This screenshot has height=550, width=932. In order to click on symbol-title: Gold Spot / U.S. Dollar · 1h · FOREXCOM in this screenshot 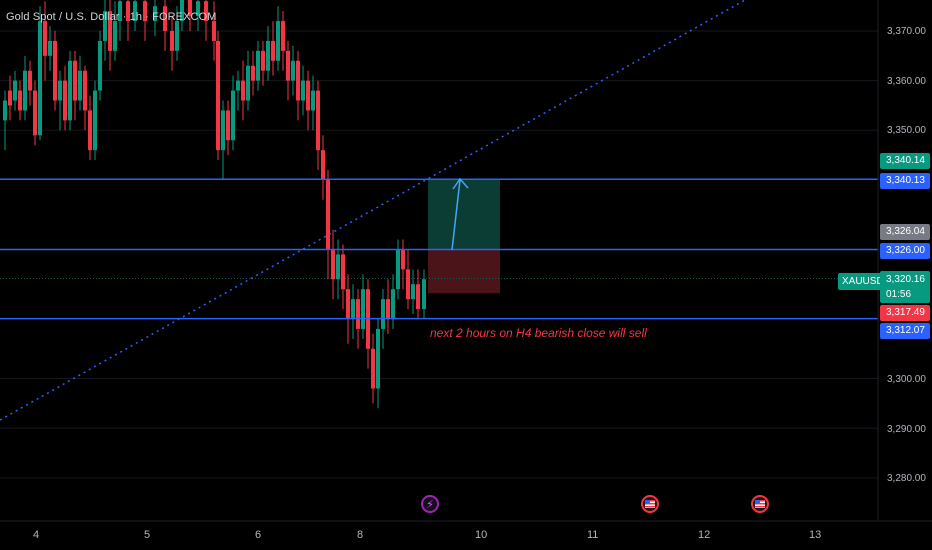, I will do `click(111, 17)`.